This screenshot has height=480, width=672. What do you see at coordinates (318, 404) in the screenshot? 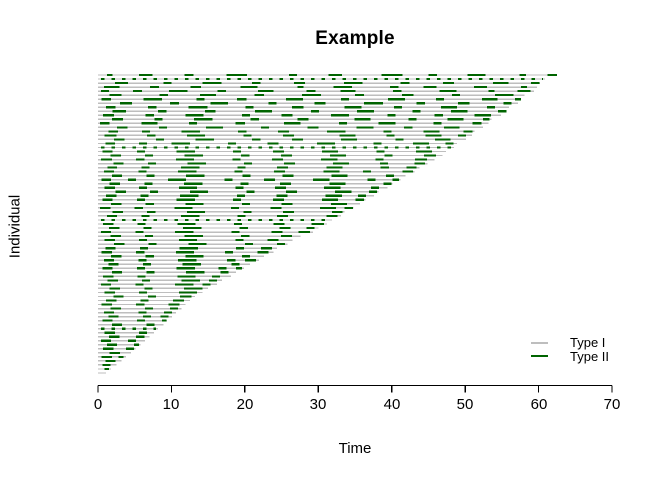
I see `x-tick-label-30: 30` at bounding box center [318, 404].